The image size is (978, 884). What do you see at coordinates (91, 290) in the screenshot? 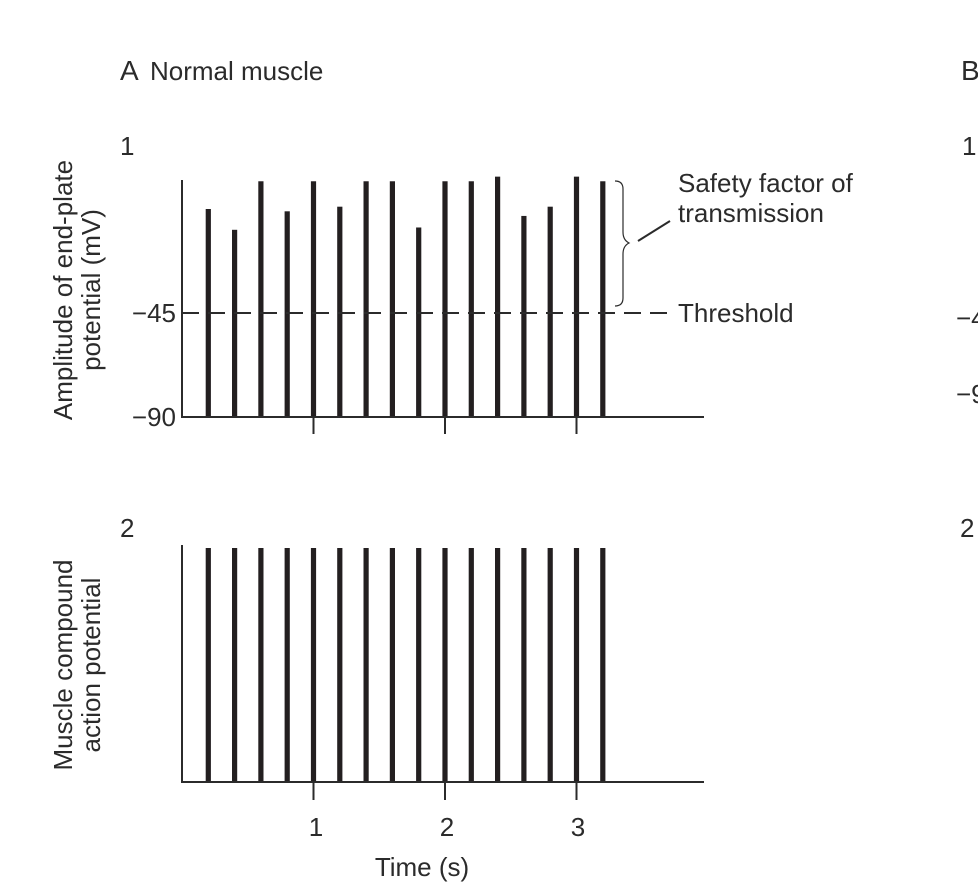
I see `y-axis-label-line2: potential (mV)` at bounding box center [91, 290].